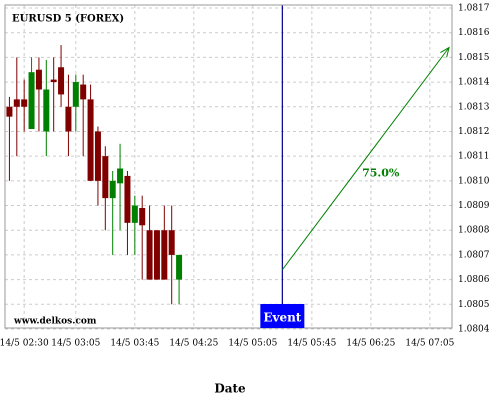 The width and height of the screenshot is (500, 400). Describe the element at coordinates (474, 231) in the screenshot. I see `y-tick-label: 1.0808` at that location.